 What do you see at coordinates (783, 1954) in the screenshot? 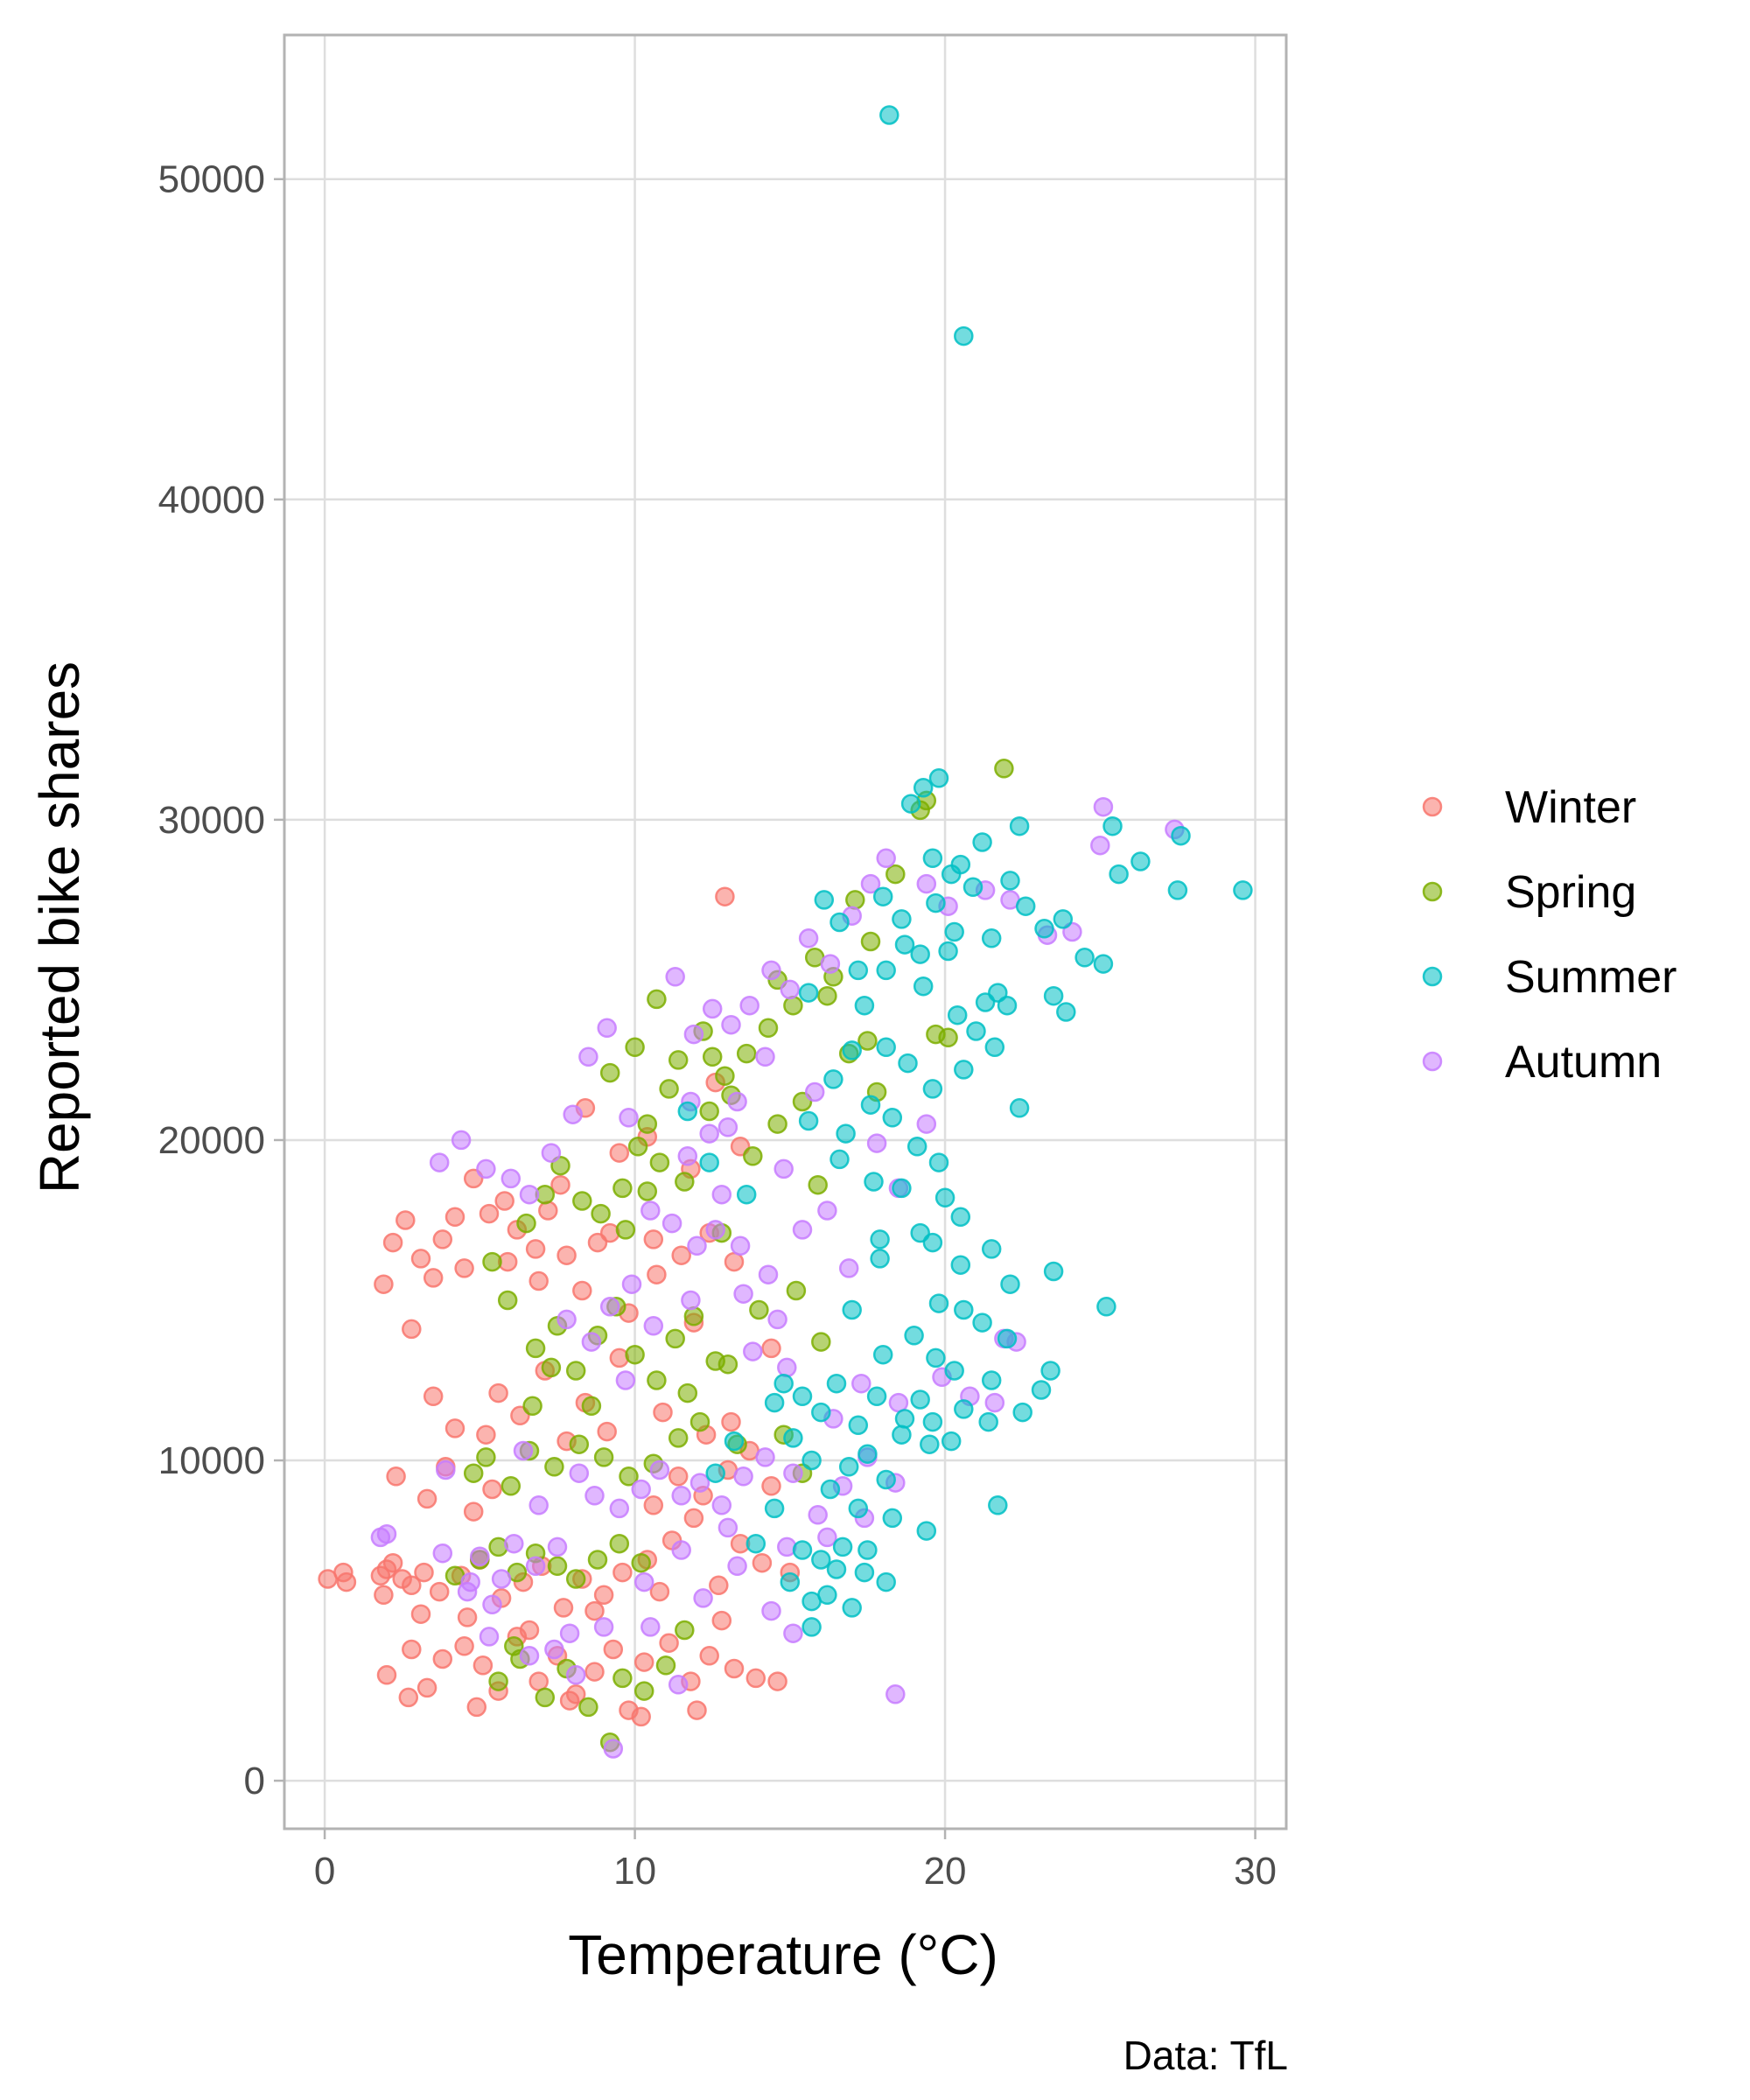
I see `x-axis-title: Temperature (°C)` at bounding box center [783, 1954].